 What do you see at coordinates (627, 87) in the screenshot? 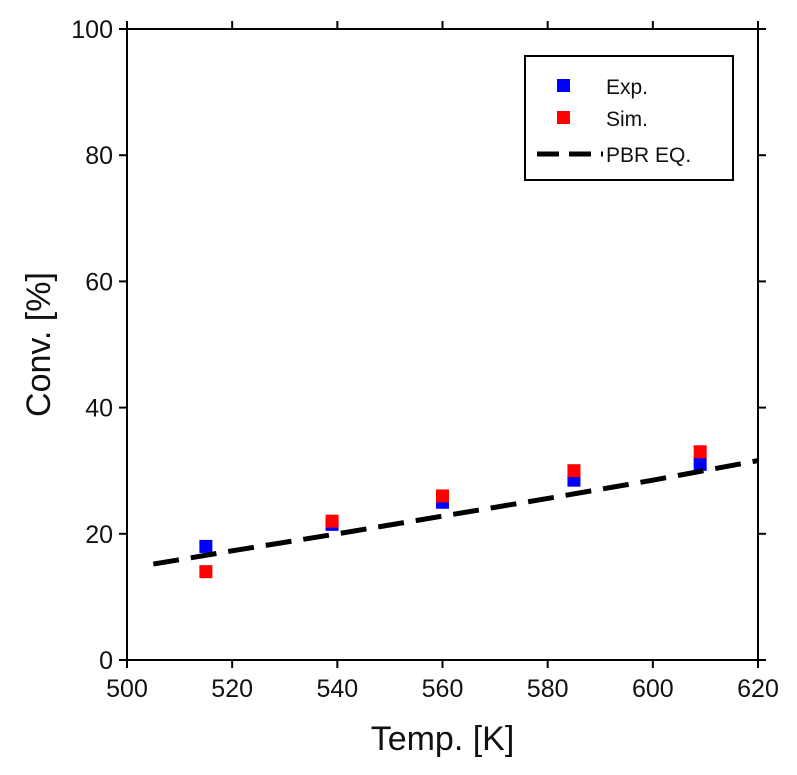
I see `legend-label-exp: Exp.` at bounding box center [627, 87].